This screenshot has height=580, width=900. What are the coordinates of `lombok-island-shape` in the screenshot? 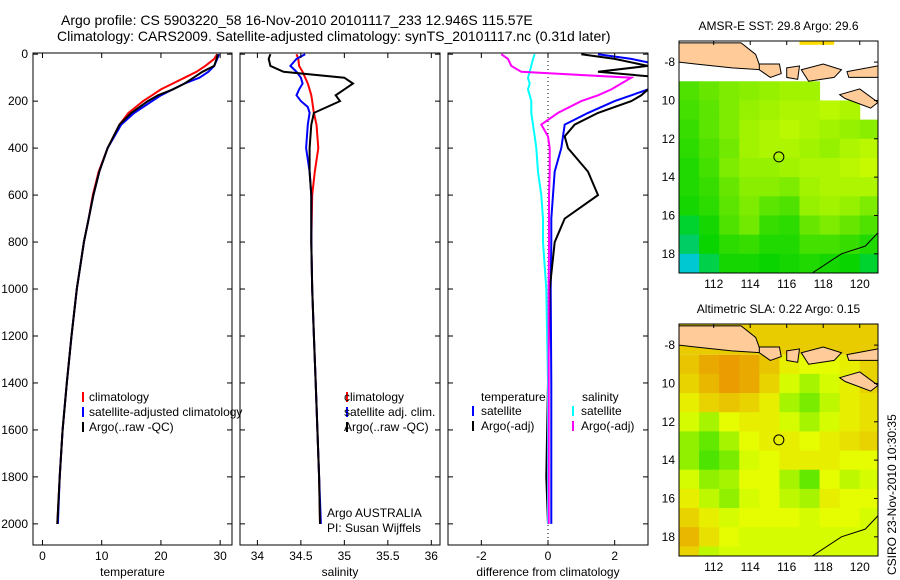 It's located at (793, 72).